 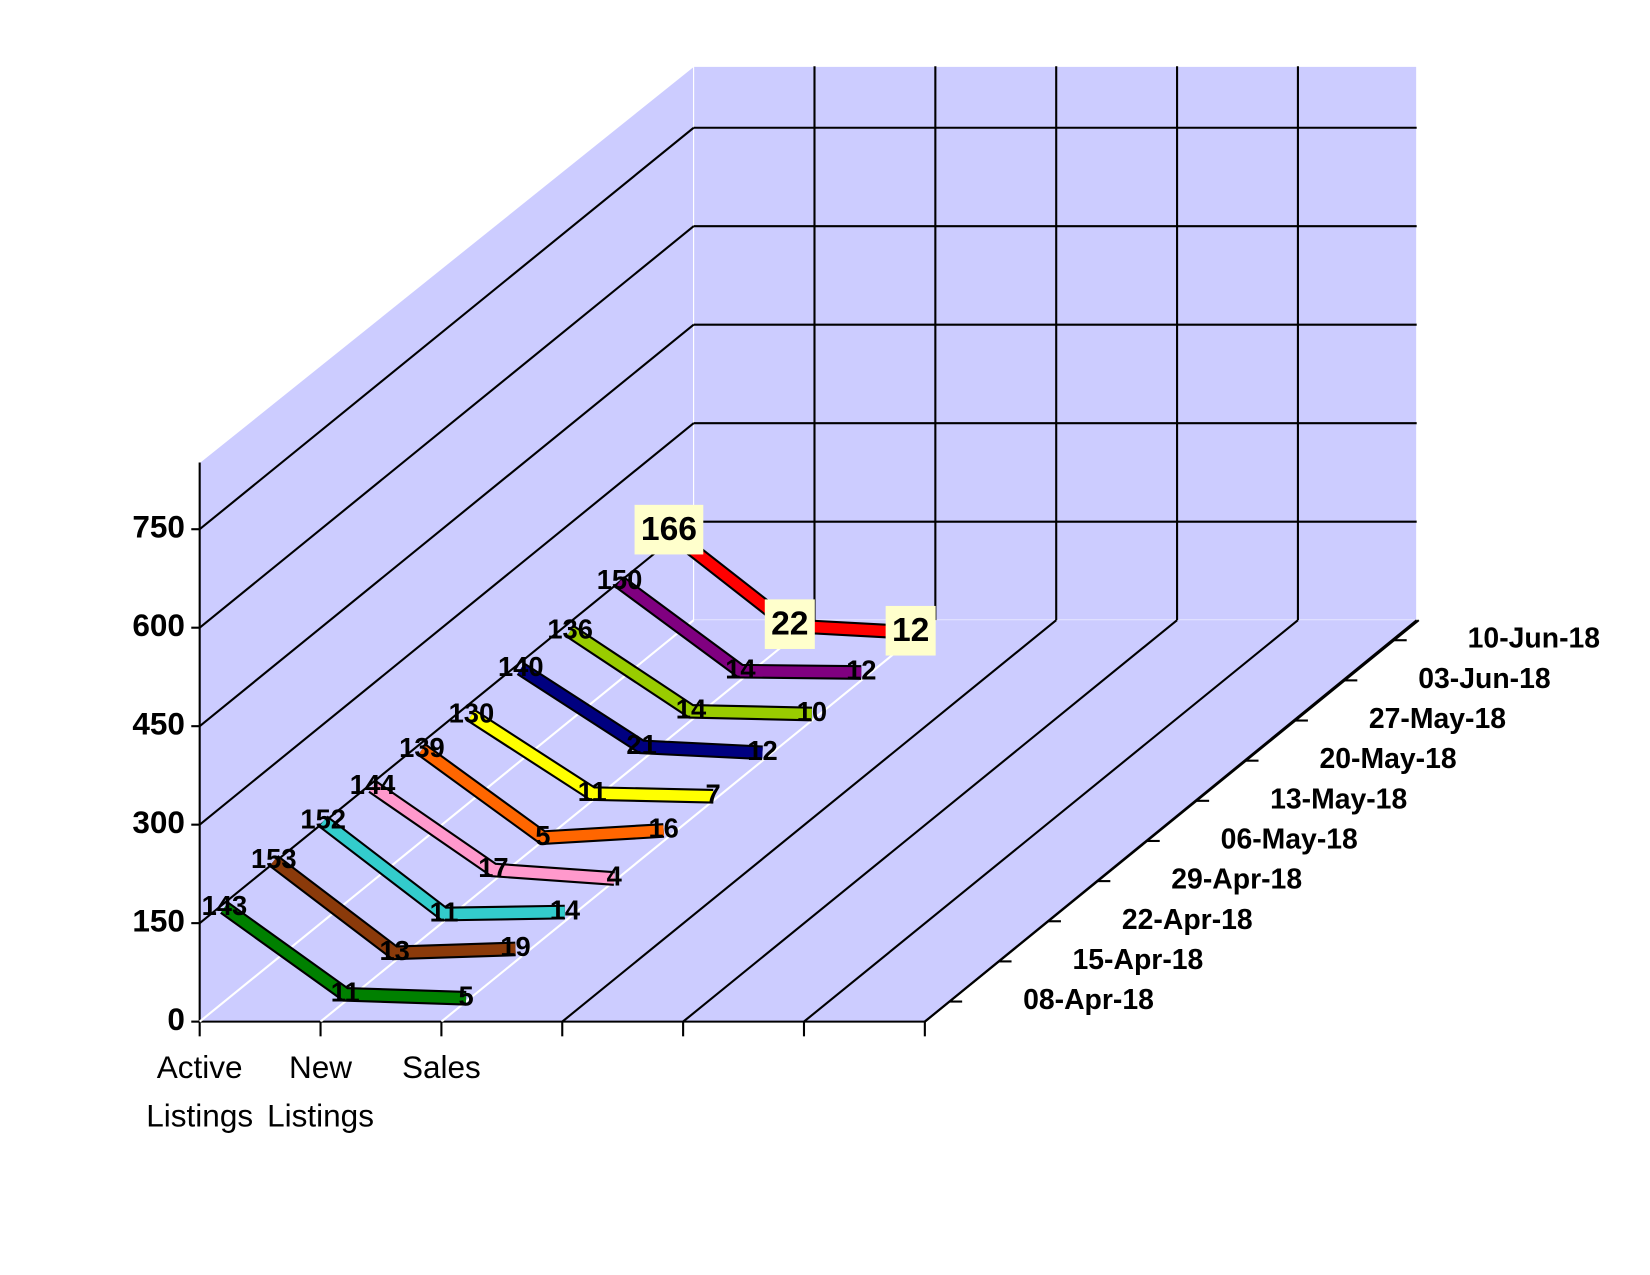 What do you see at coordinates (323, 819) in the screenshot?
I see `data-label: 152` at bounding box center [323, 819].